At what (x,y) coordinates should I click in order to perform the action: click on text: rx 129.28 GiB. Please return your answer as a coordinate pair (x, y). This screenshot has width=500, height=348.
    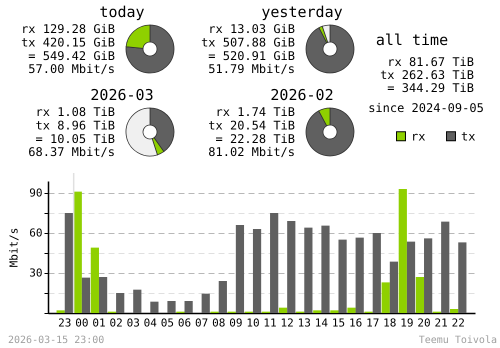
    Looking at the image, I should click on (68, 29).